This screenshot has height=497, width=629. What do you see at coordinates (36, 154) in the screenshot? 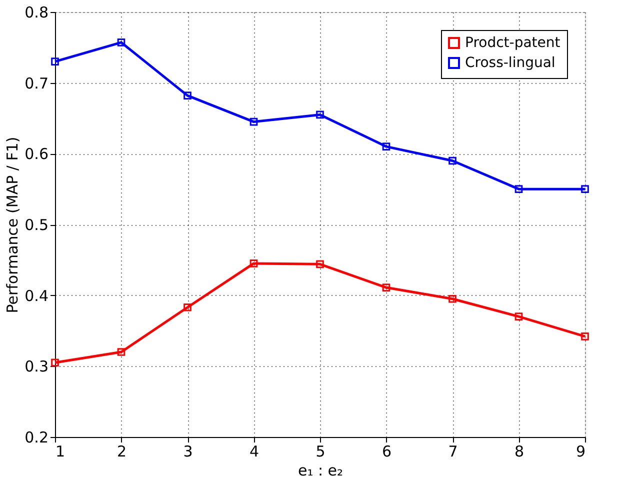
I see `y-tick-label: 0.6` at bounding box center [36, 154].